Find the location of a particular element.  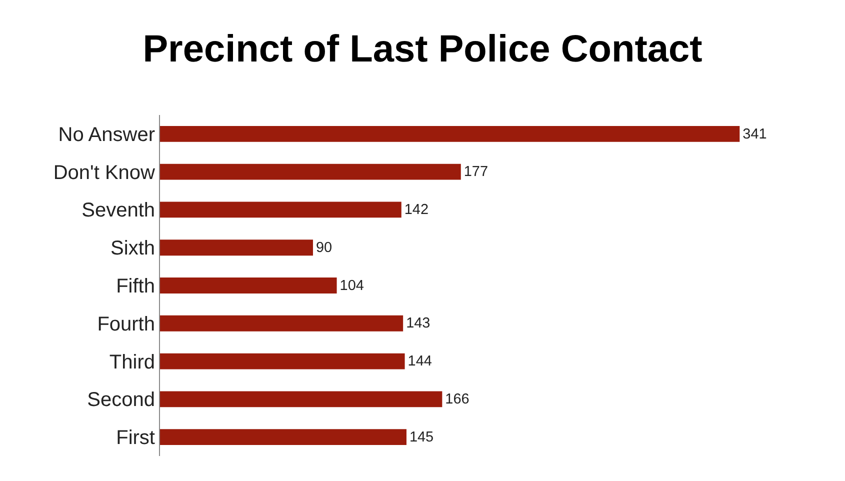

data-label: 90 is located at coordinates (324, 248).